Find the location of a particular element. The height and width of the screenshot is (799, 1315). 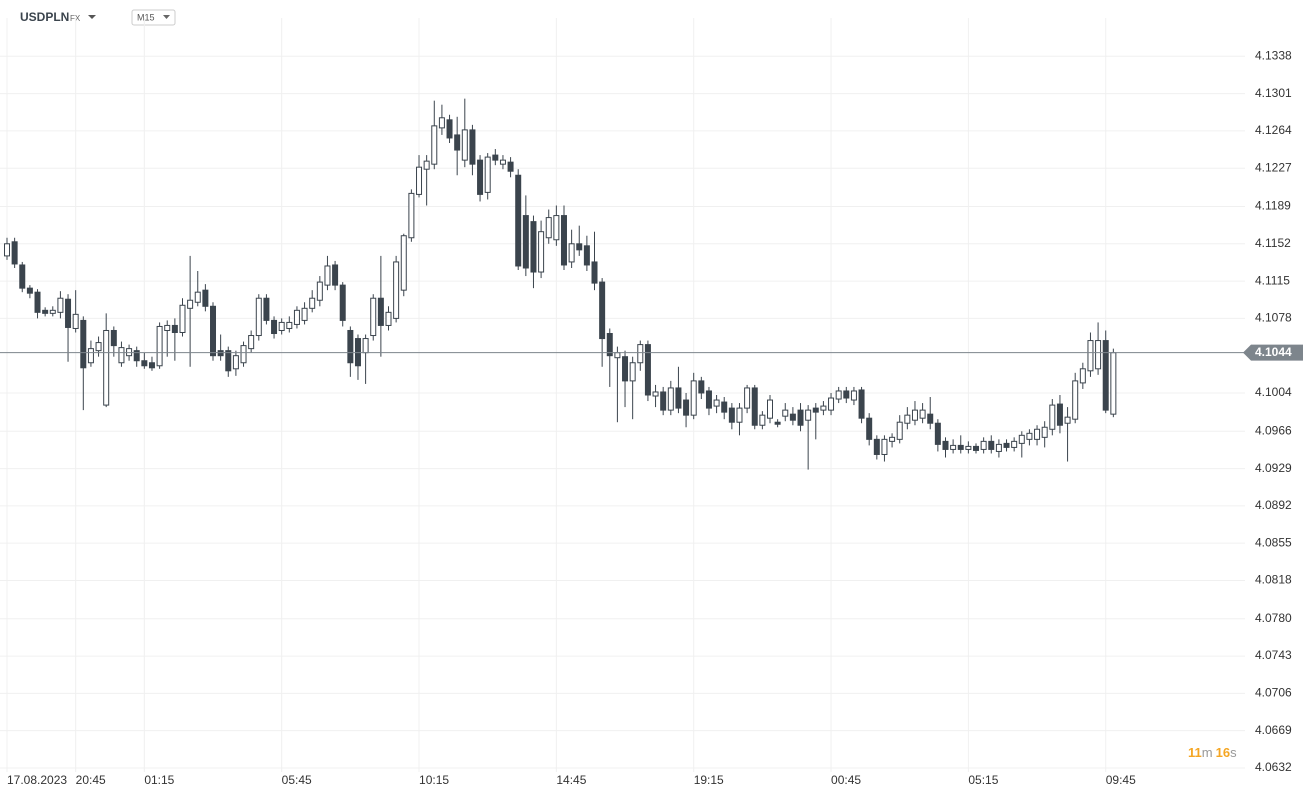

x-tick-label: 20:45 is located at coordinates (91, 780).